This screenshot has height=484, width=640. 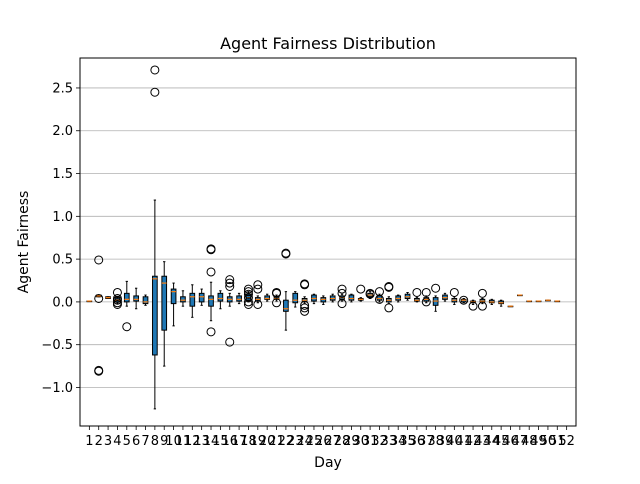 What do you see at coordinates (314, 441) in the screenshot?
I see `x-tick-label: 25` at bounding box center [314, 441].